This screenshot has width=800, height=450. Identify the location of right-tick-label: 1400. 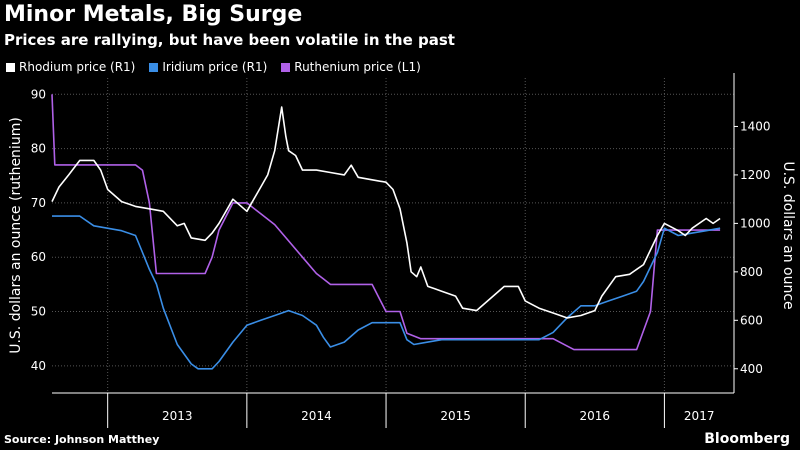
(755, 126).